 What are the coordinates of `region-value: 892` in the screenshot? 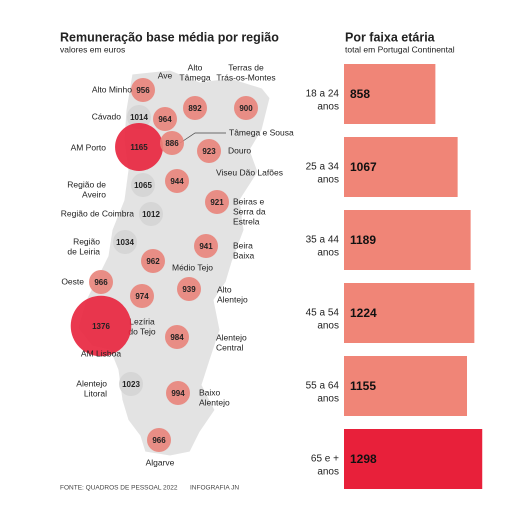 It's located at (195, 108).